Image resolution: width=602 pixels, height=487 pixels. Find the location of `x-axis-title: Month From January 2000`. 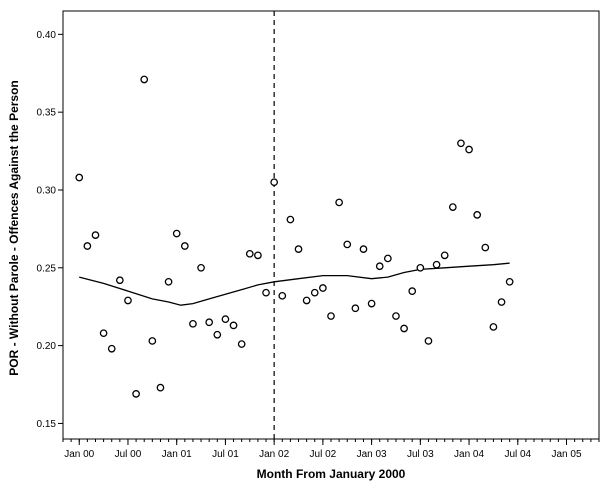

x-axis-title: Month From January 2000 is located at coordinates (331, 474).